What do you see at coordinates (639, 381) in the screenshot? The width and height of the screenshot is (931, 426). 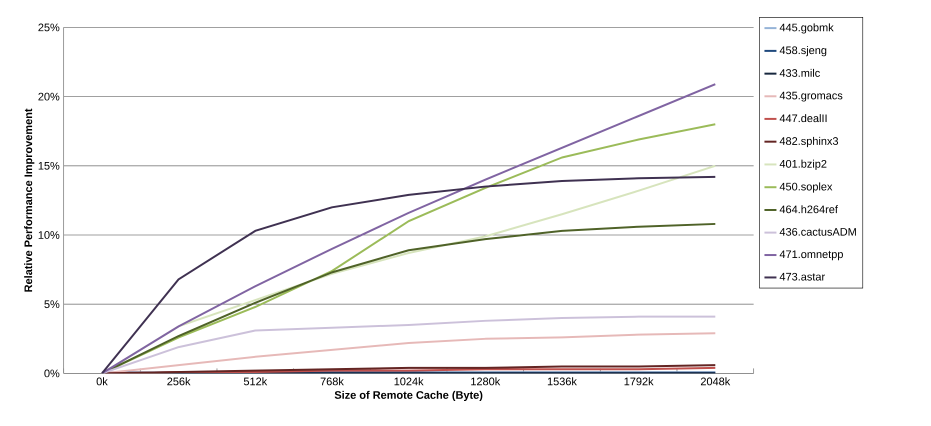 I see `x-tick-label: 1792k` at bounding box center [639, 381].